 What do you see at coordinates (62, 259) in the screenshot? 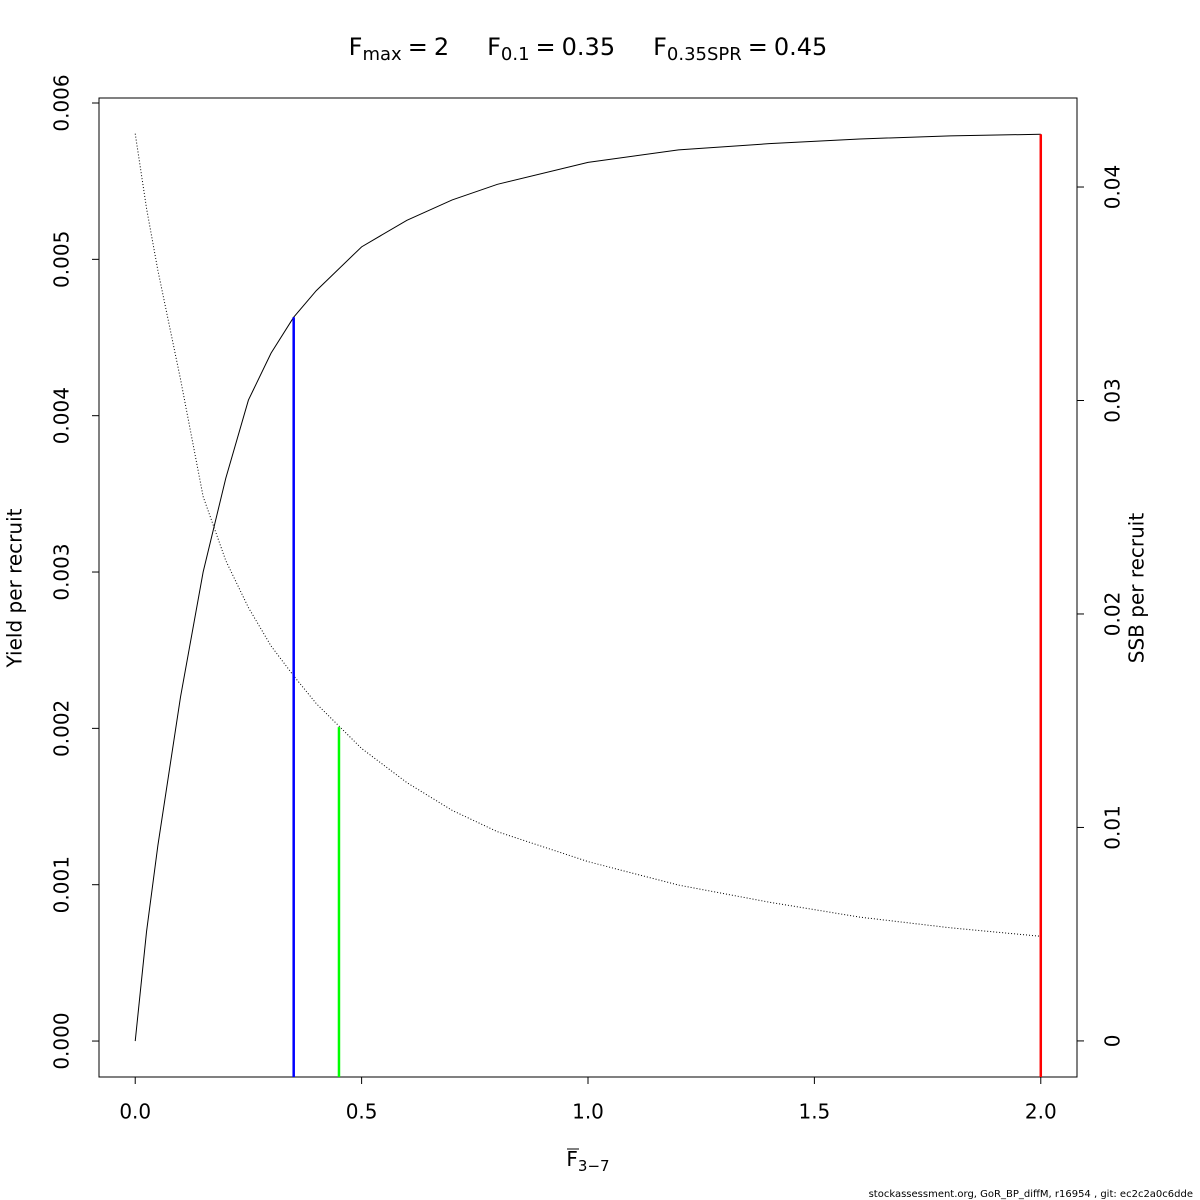
I see `y-tick-label: 0.005` at bounding box center [62, 259].